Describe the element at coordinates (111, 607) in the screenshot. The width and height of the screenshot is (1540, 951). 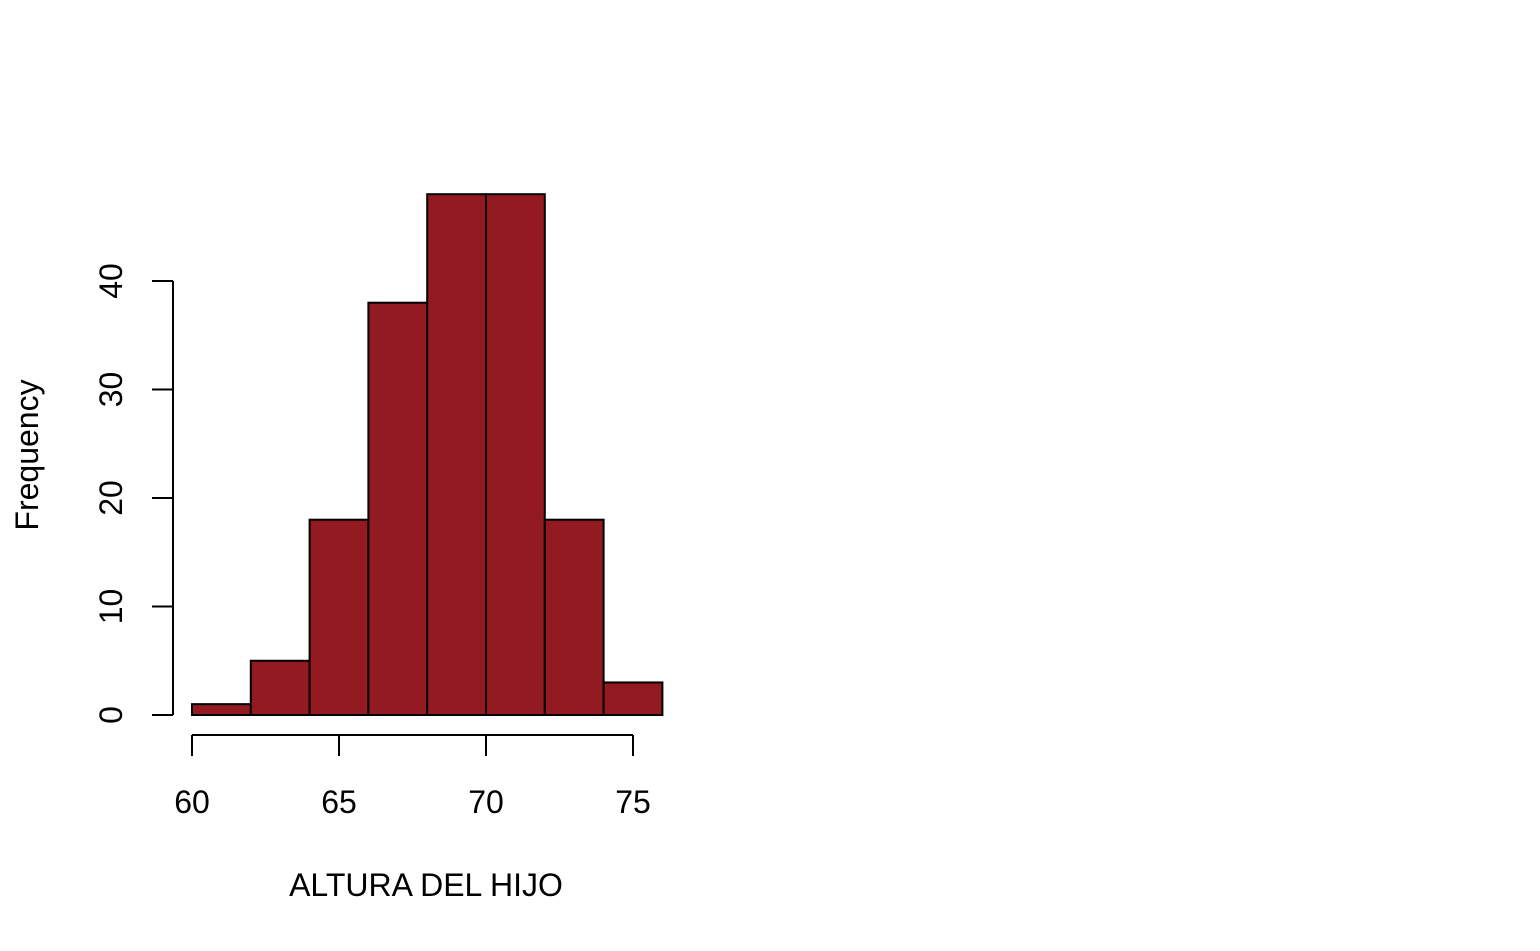
I see `y-tick-label: 10` at that location.